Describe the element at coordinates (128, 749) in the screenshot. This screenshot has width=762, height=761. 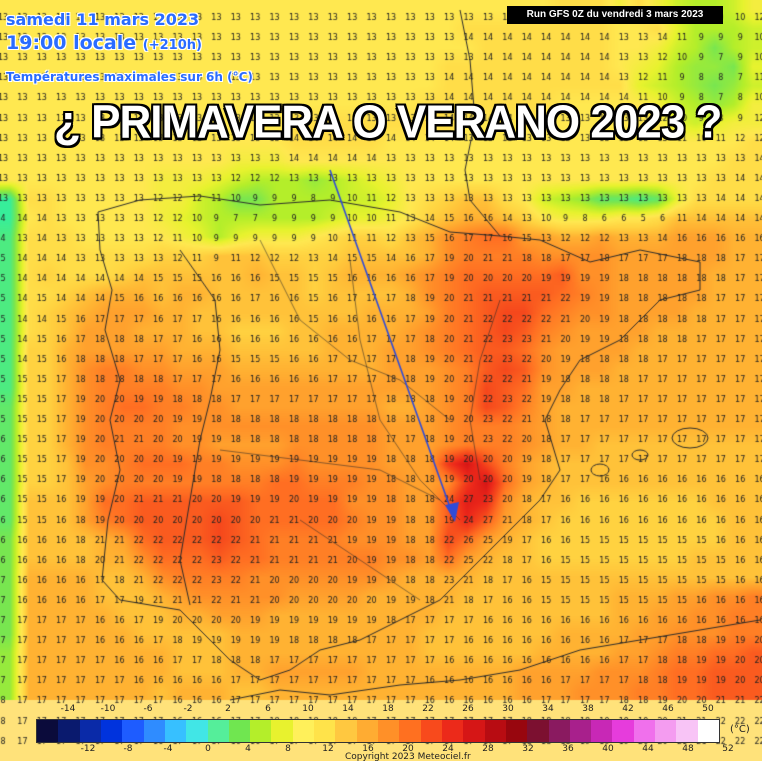
I see `colorbar-tick-label: -8` at that location.